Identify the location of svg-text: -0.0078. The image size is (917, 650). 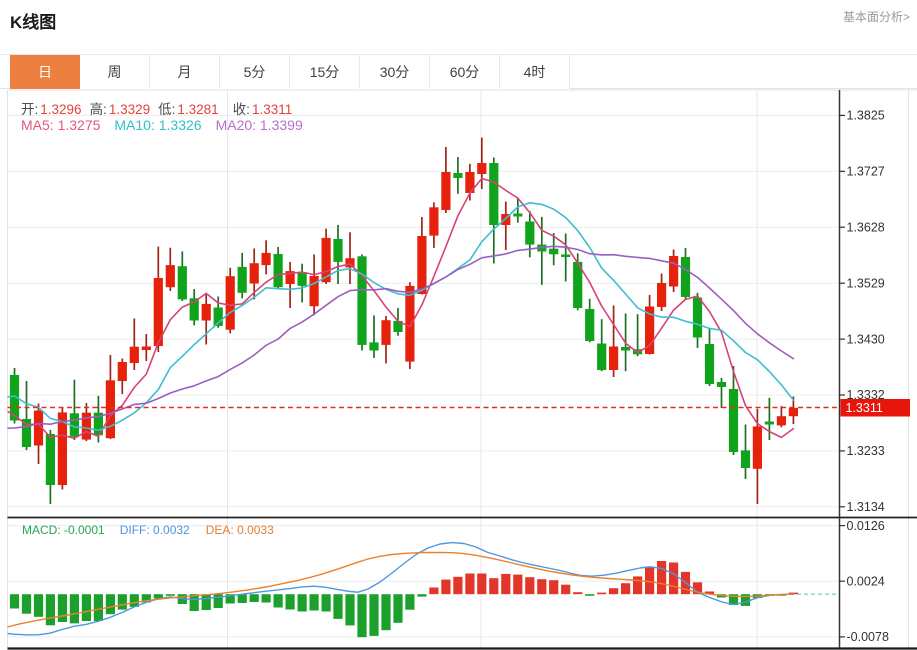
(868, 637).